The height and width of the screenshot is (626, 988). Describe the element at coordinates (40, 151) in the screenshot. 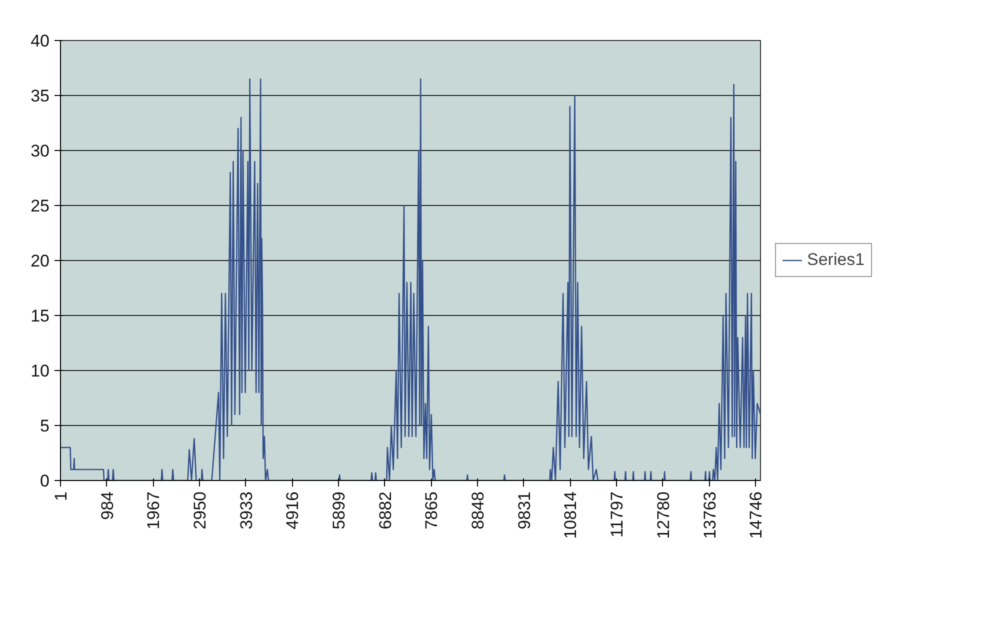

I see `y-tick-label: 30` at that location.